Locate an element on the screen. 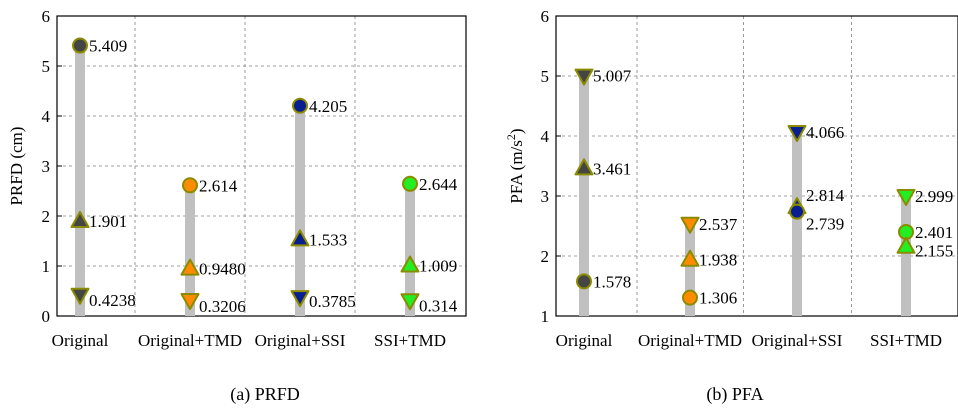 This screenshot has width=958, height=414. prfd-point-ssi-tmd-triangle-down-label: 0.314 is located at coordinates (438, 305).